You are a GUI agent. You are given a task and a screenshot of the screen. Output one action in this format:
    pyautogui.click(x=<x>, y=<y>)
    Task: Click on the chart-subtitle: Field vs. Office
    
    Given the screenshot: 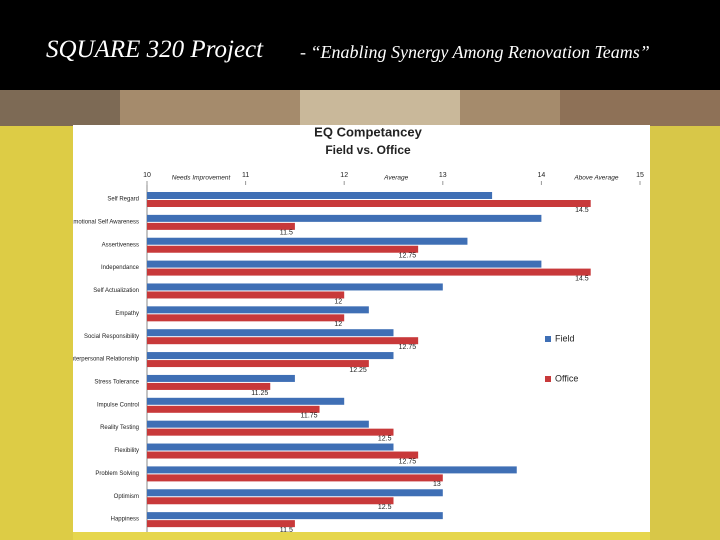 What is the action you would take?
    pyautogui.click(x=368, y=150)
    